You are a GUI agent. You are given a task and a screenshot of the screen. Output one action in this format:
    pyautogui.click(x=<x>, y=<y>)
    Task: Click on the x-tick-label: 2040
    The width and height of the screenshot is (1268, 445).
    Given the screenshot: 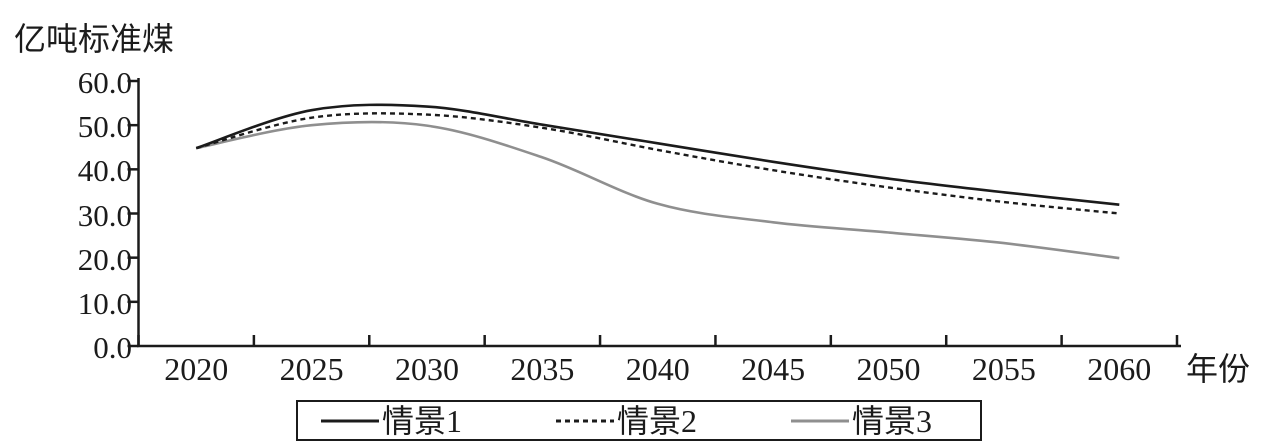 What is the action you would take?
    pyautogui.click(x=657, y=369)
    